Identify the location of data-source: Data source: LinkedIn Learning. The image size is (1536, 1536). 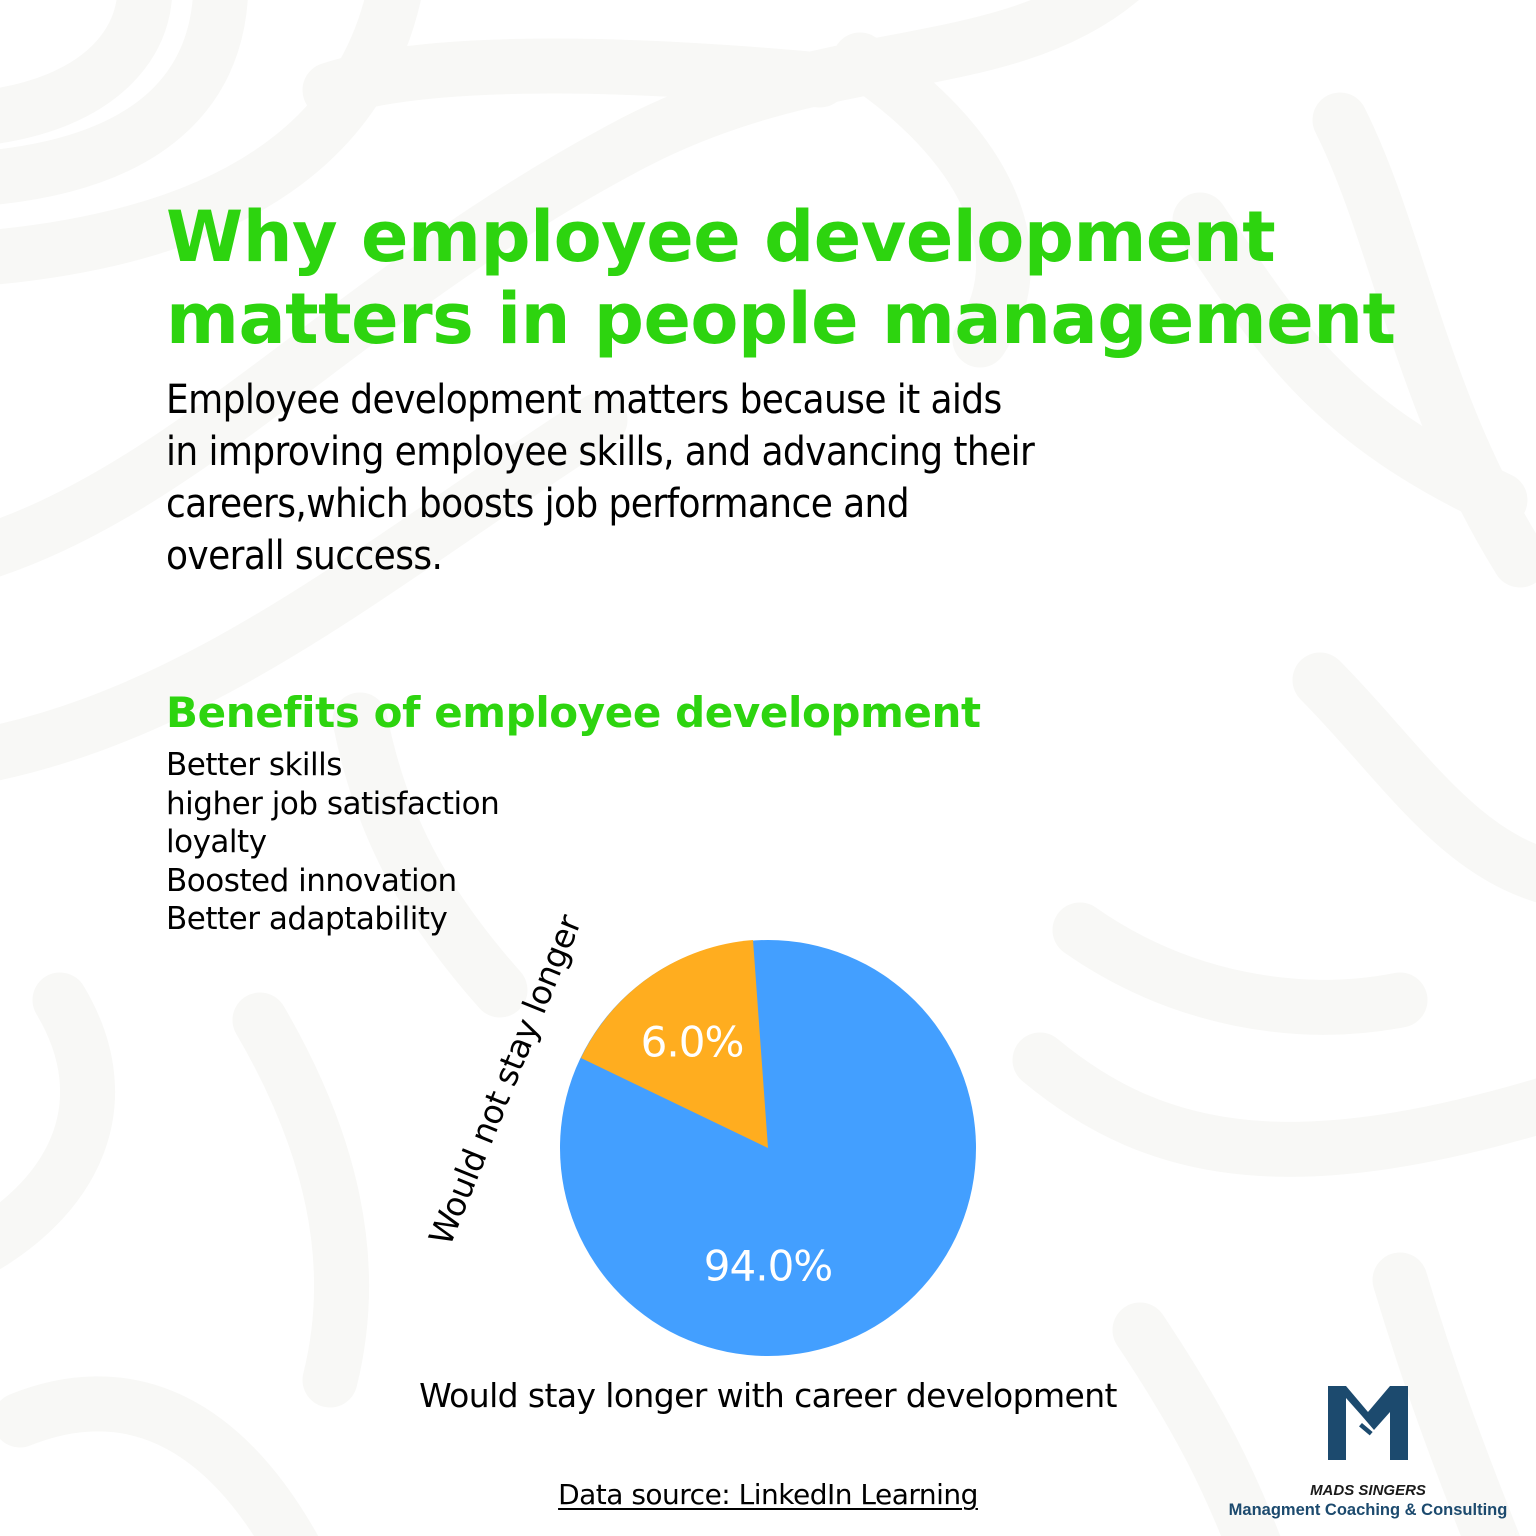
(768, 1494).